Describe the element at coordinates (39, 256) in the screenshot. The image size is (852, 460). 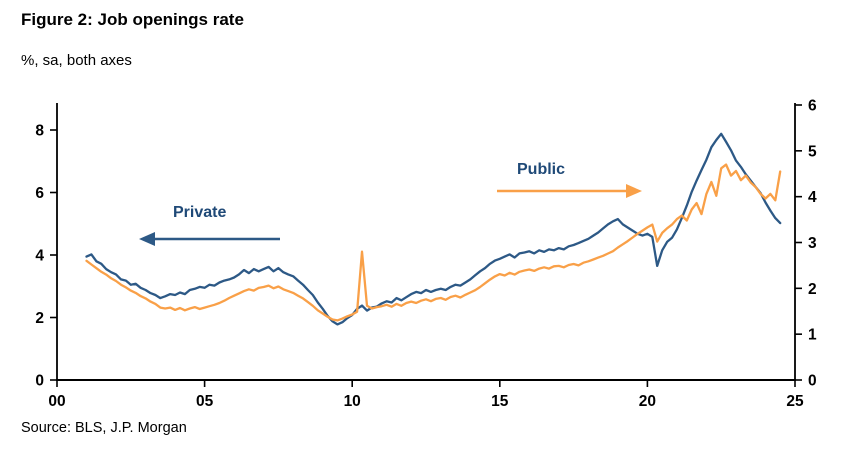
I see `left-tick-label: 4` at that location.